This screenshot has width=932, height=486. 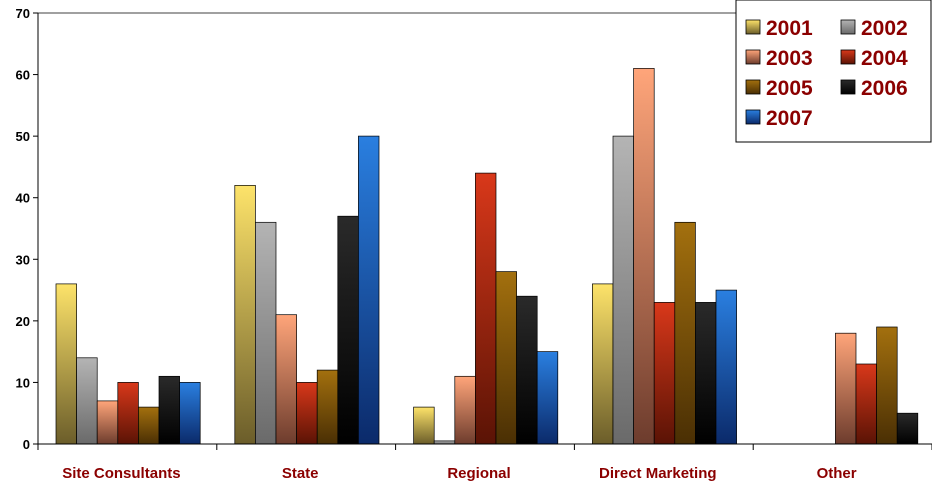 I want to click on bar-2003-other, so click(x=846, y=388).